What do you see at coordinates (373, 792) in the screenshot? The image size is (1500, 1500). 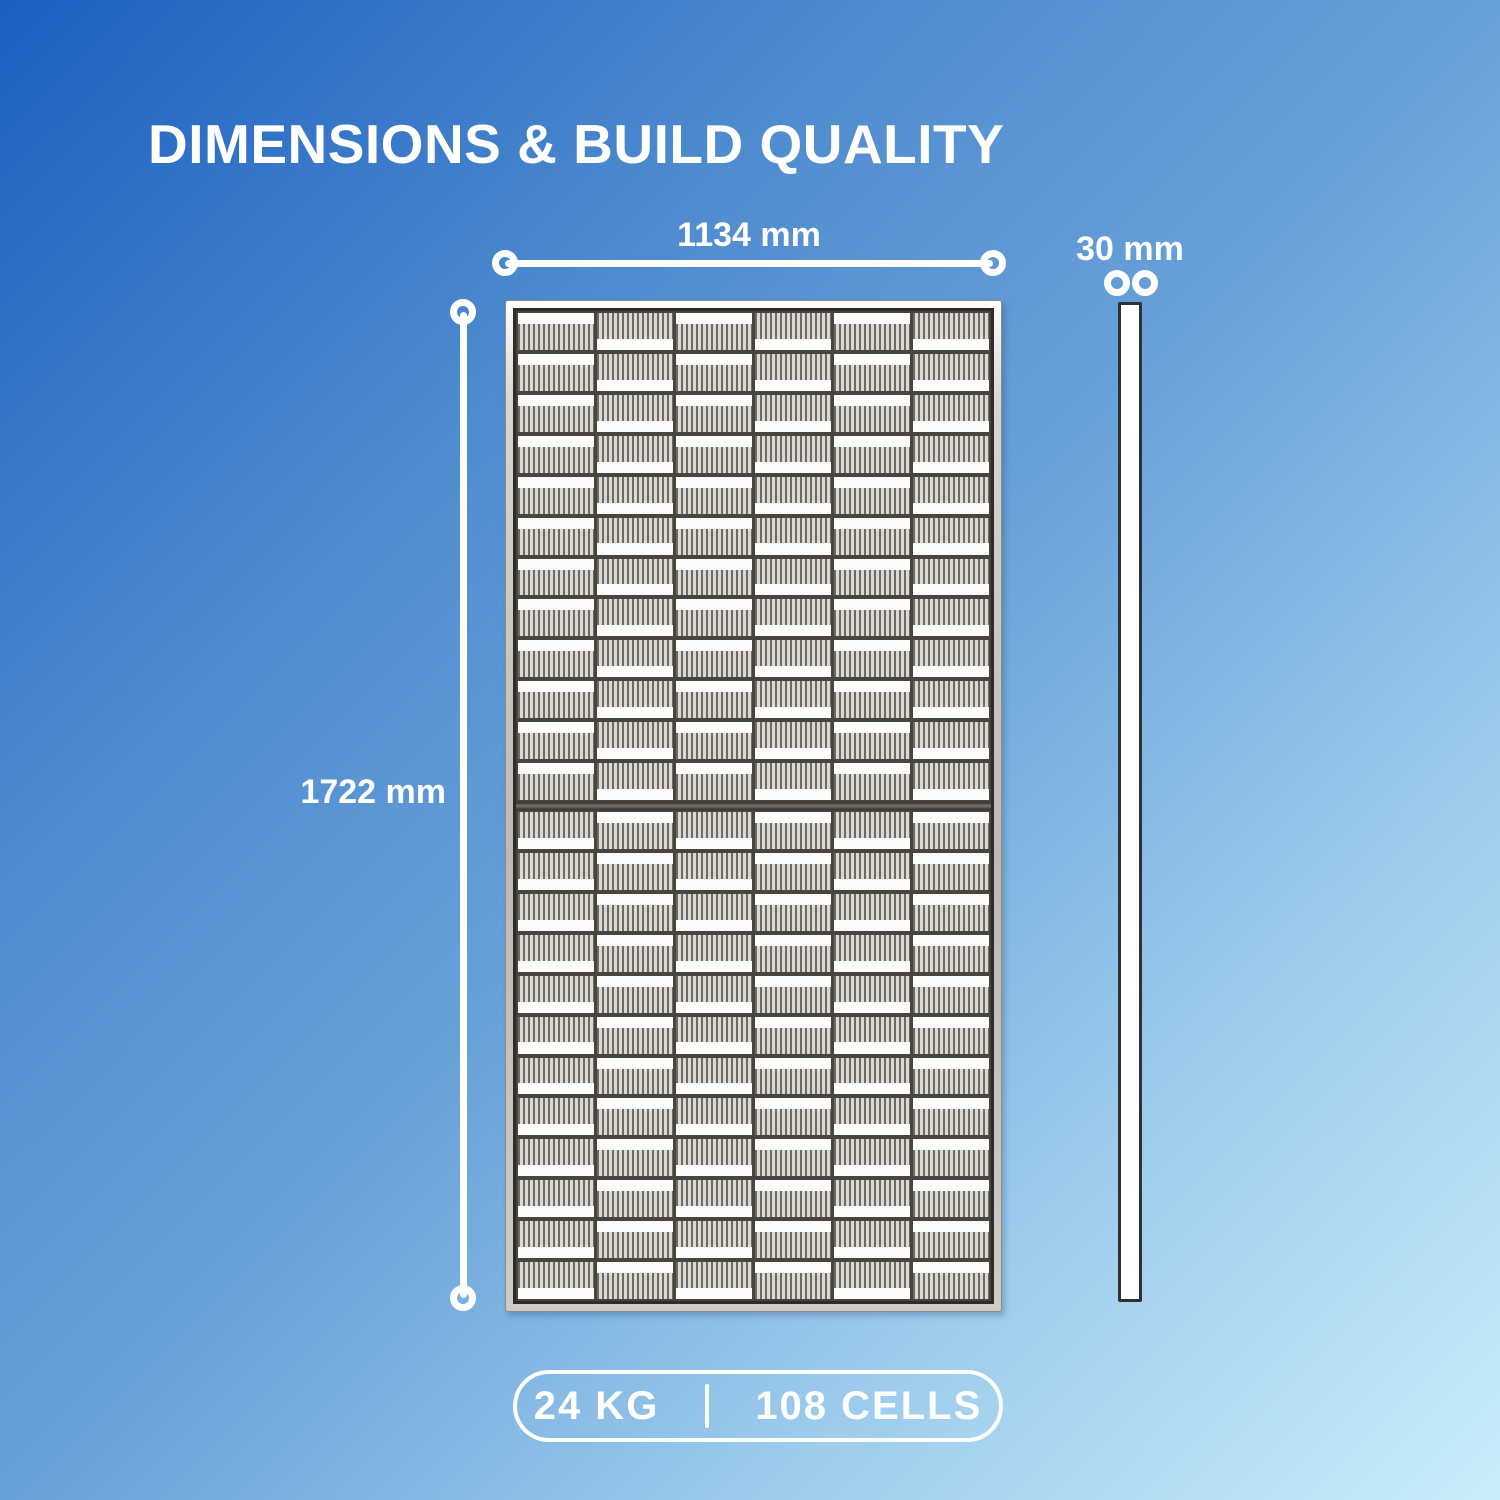 I see `height-dimension-label: 1722 mm` at bounding box center [373, 792].